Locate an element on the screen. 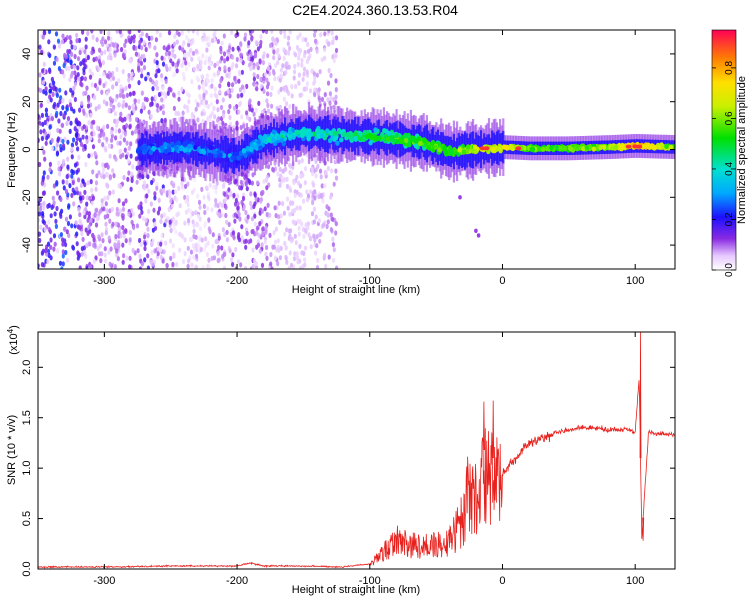  colorbar-tick-label: 0.8 is located at coordinates (729, 68).